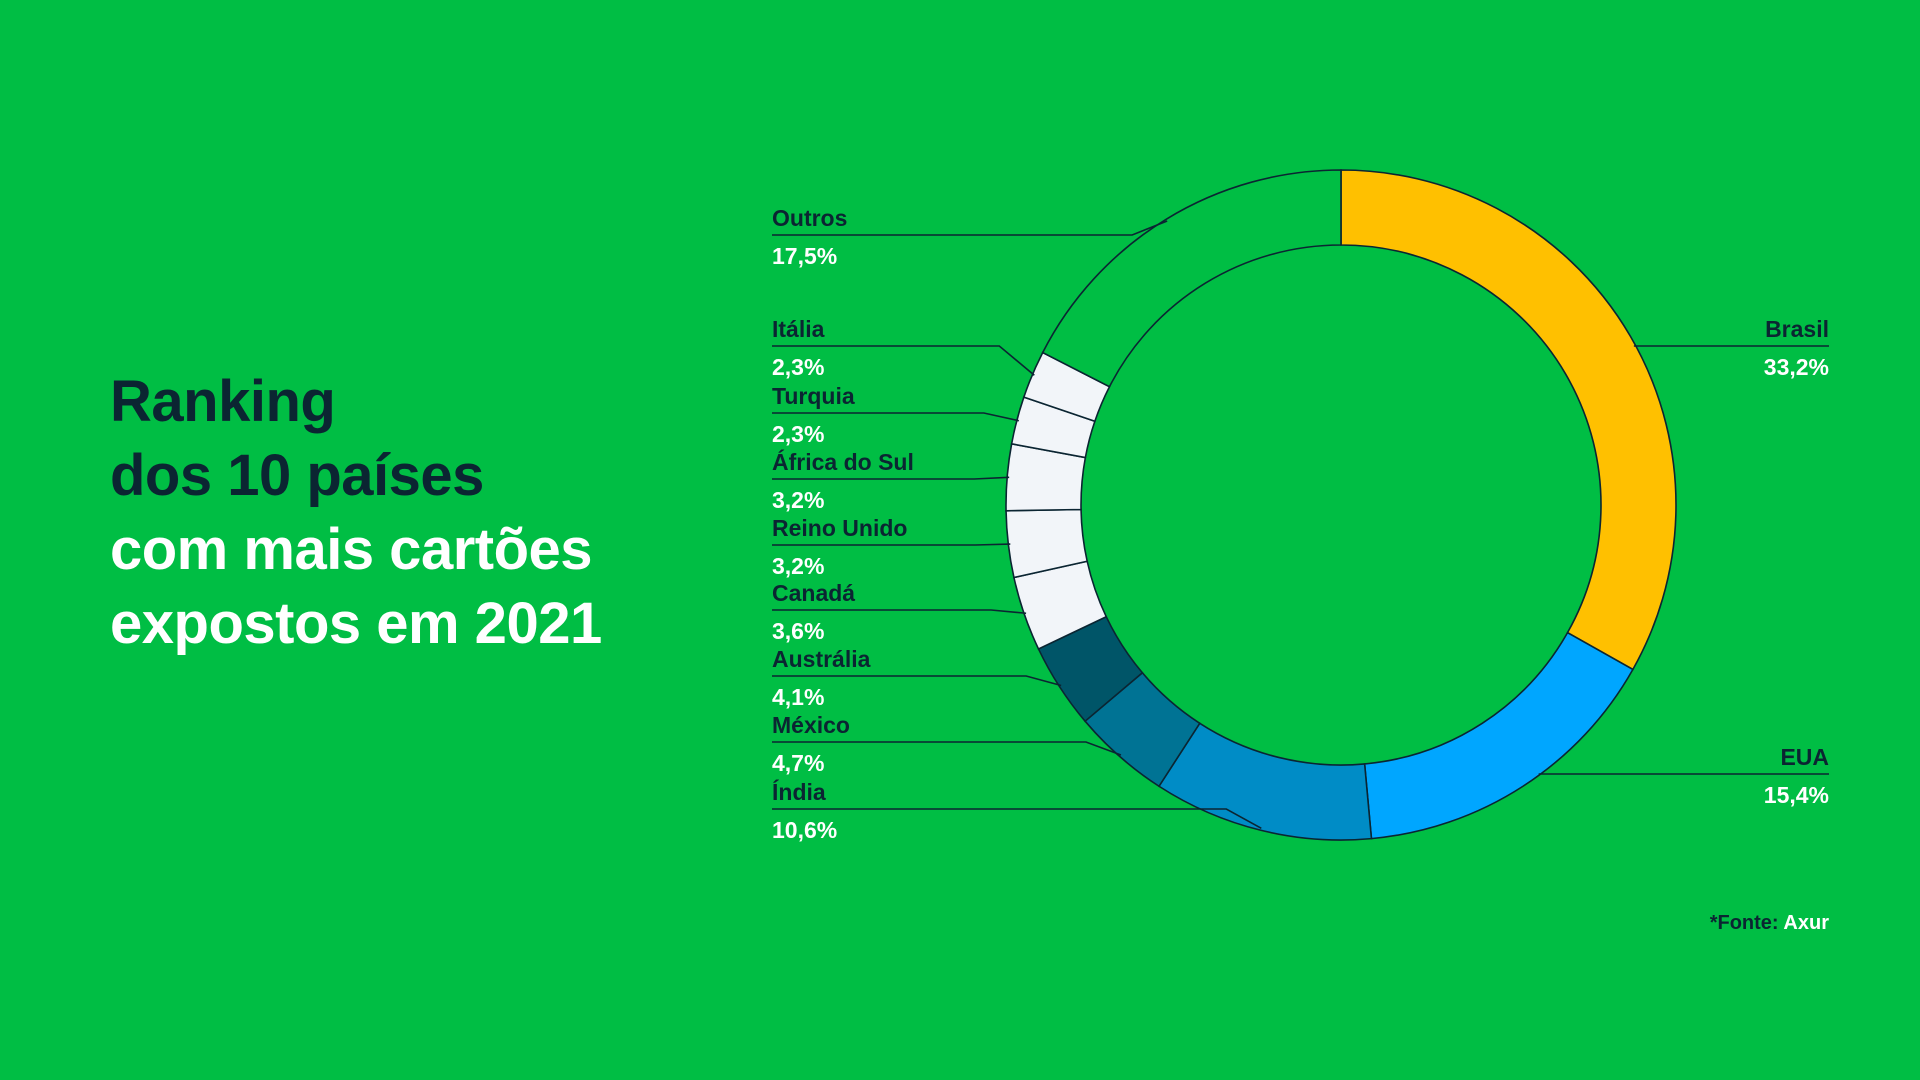 This screenshot has height=1080, width=1920. Describe the element at coordinates (223, 401) in the screenshot. I see `title-line-1: Ranking` at that location.